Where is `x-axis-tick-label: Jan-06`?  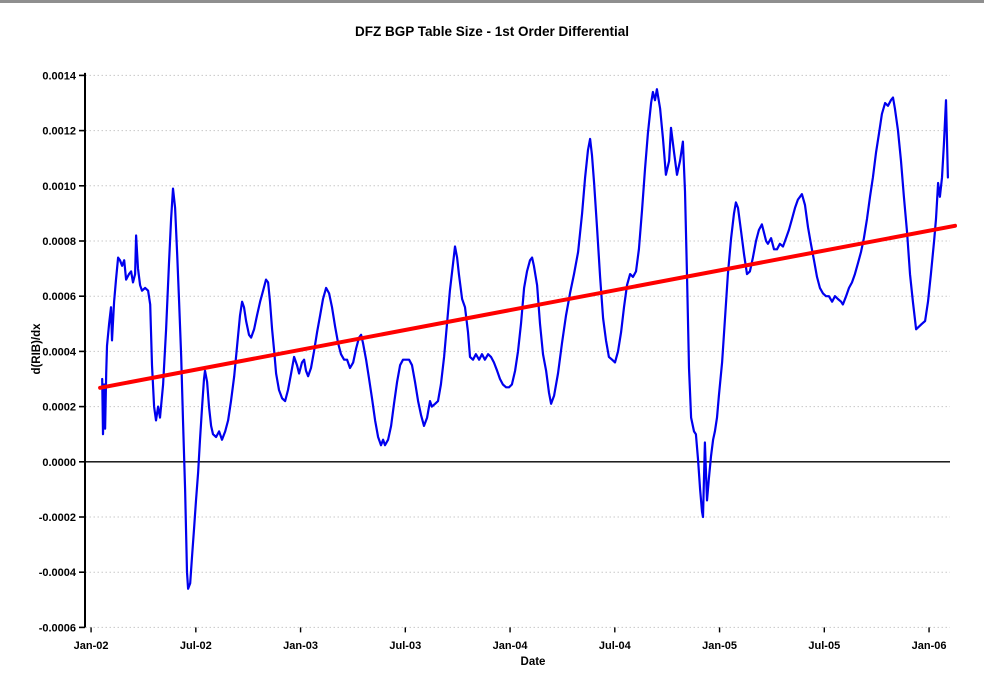 x-axis-tick-label: Jan-06 is located at coordinates (929, 646).